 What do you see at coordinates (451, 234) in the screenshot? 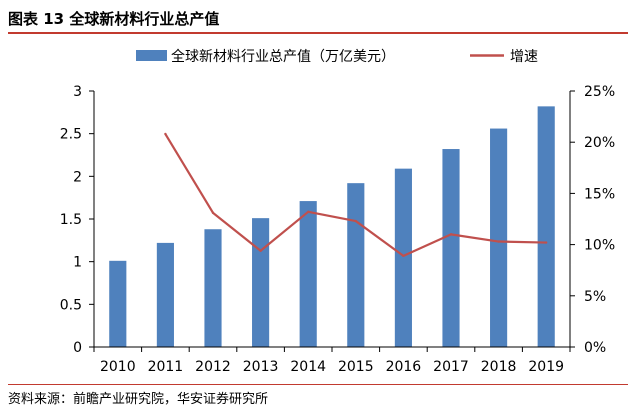
I see `growth-point-2017` at bounding box center [451, 234].